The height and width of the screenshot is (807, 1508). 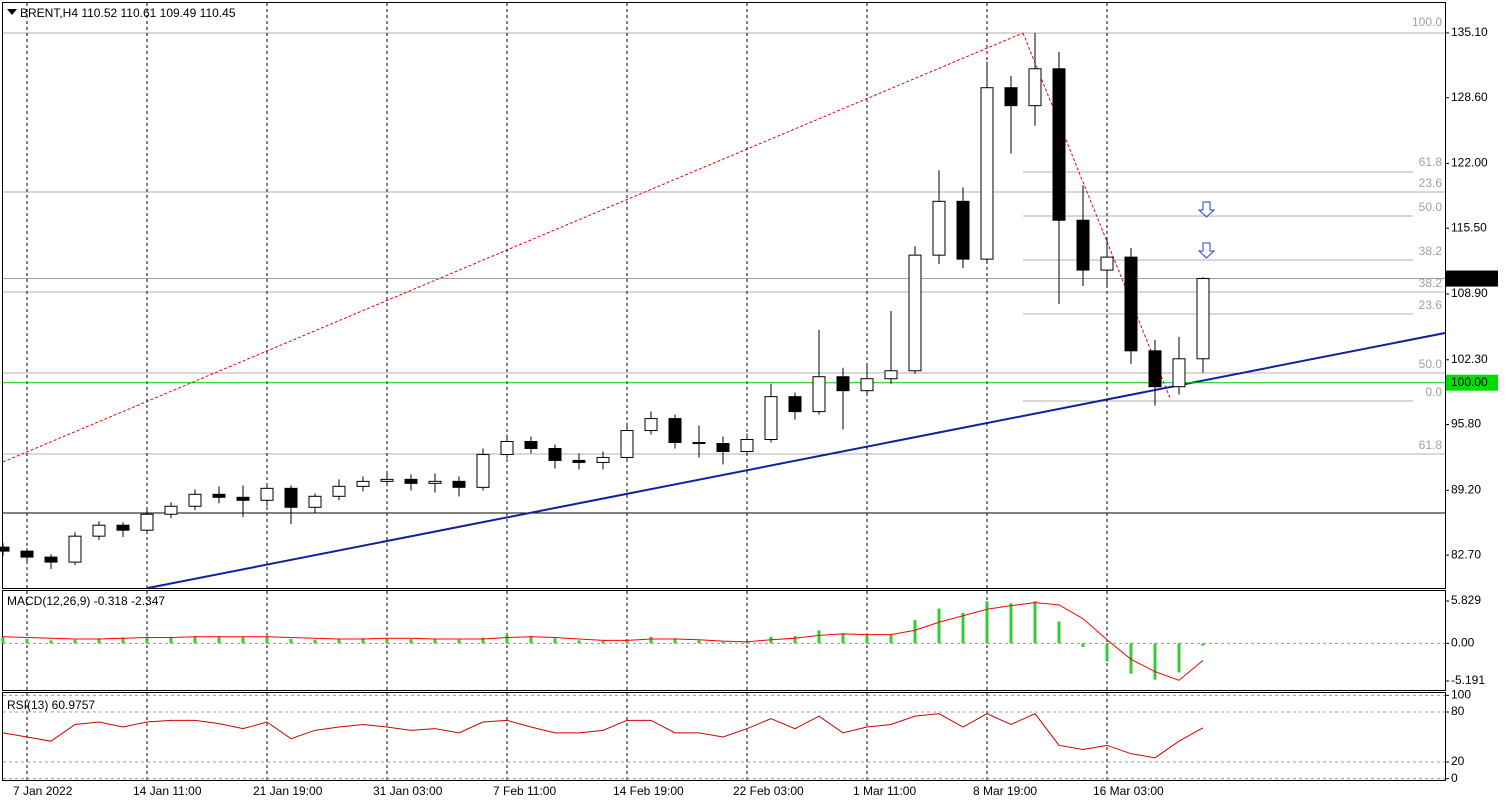 What do you see at coordinates (603, 736) in the screenshot?
I see `rsi-line` at bounding box center [603, 736].